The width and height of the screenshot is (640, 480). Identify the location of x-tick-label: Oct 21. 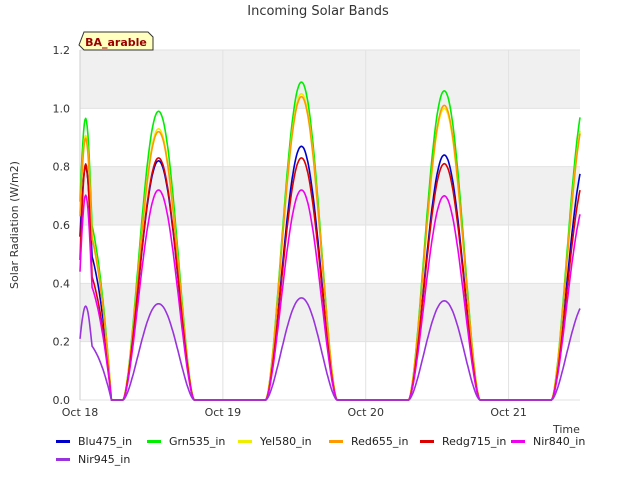
(508, 412).